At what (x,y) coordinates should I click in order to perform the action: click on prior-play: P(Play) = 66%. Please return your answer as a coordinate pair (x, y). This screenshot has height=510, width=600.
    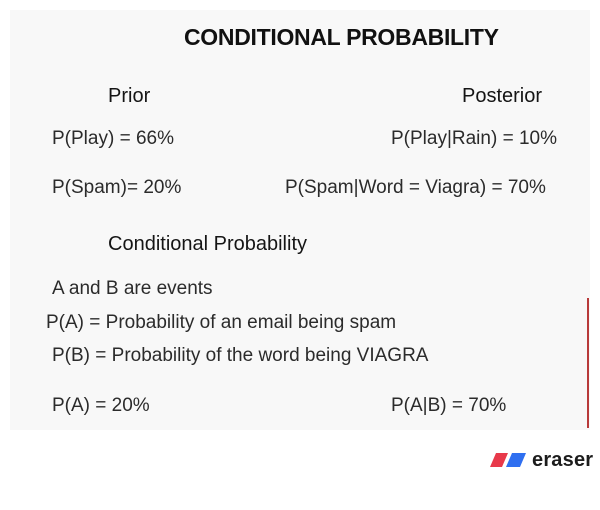
    Looking at the image, I should click on (113, 138).